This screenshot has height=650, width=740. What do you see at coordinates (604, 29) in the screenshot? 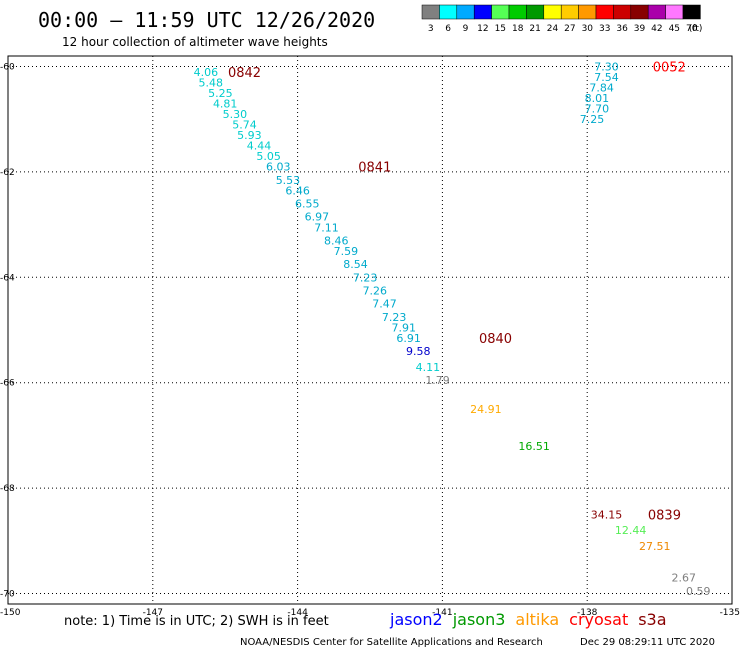
I see `scale-label: 33` at bounding box center [604, 29].